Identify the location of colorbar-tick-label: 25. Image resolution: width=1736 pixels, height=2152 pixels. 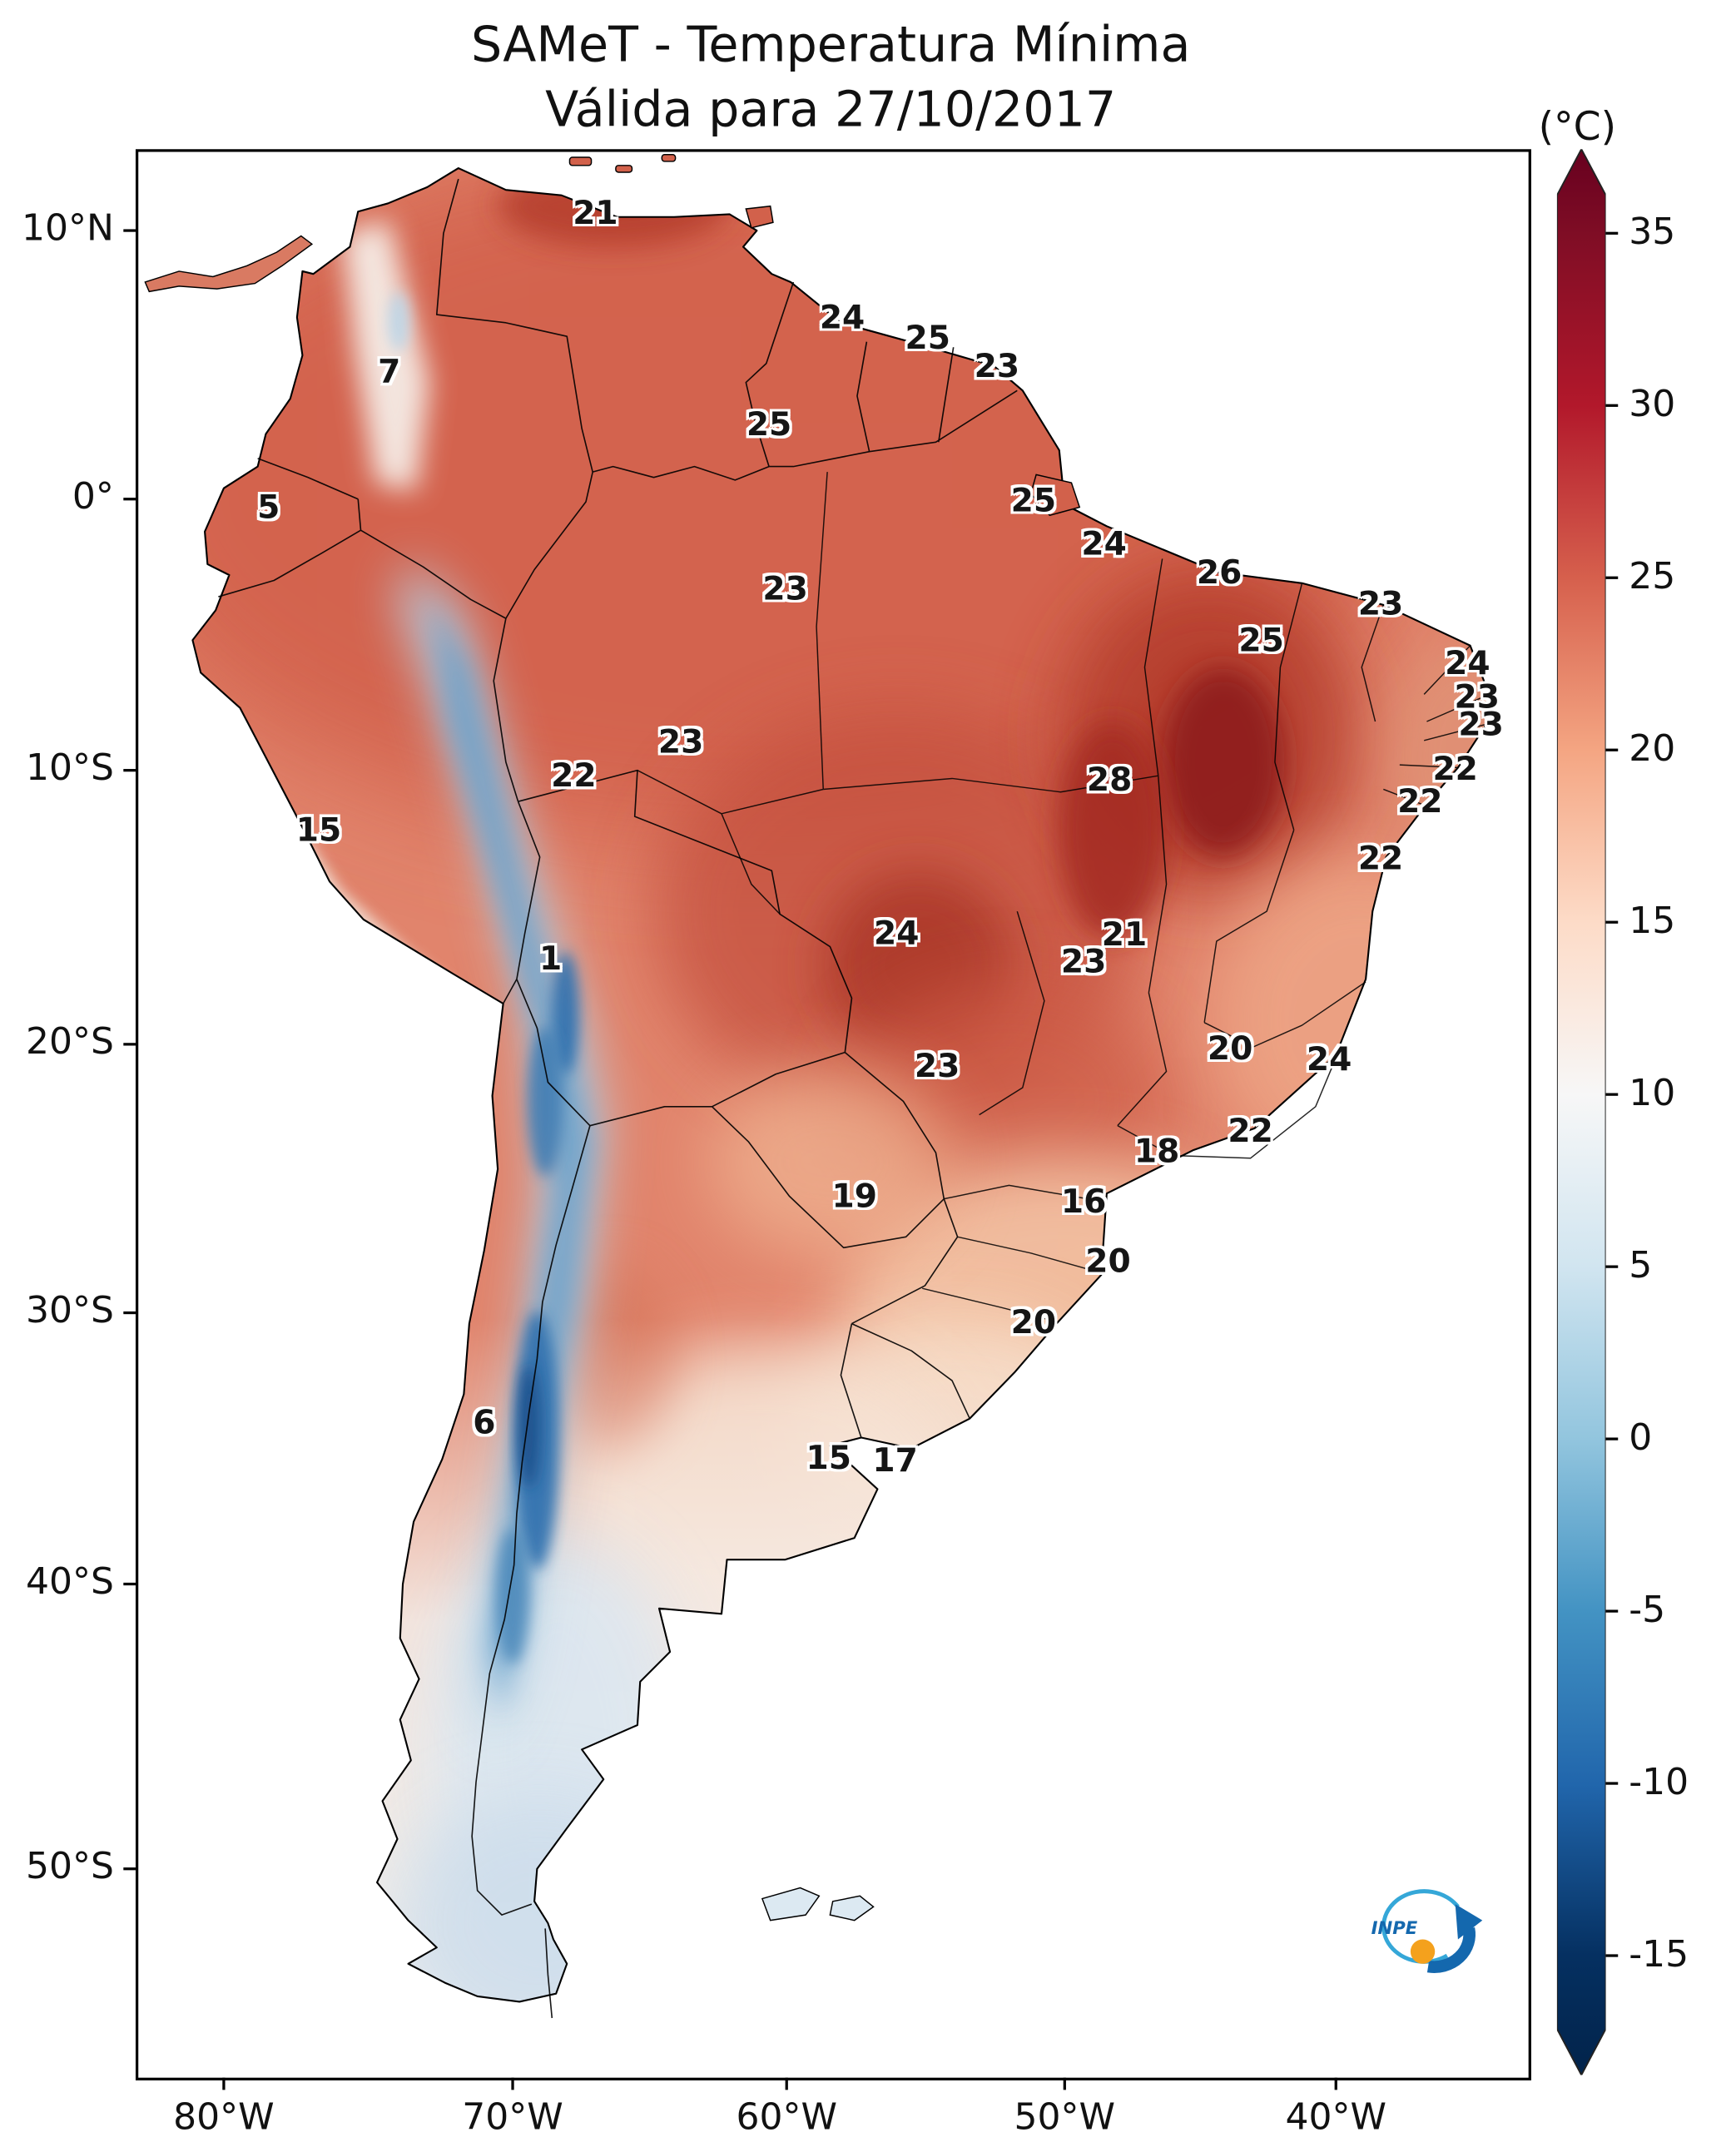
(1652, 576).